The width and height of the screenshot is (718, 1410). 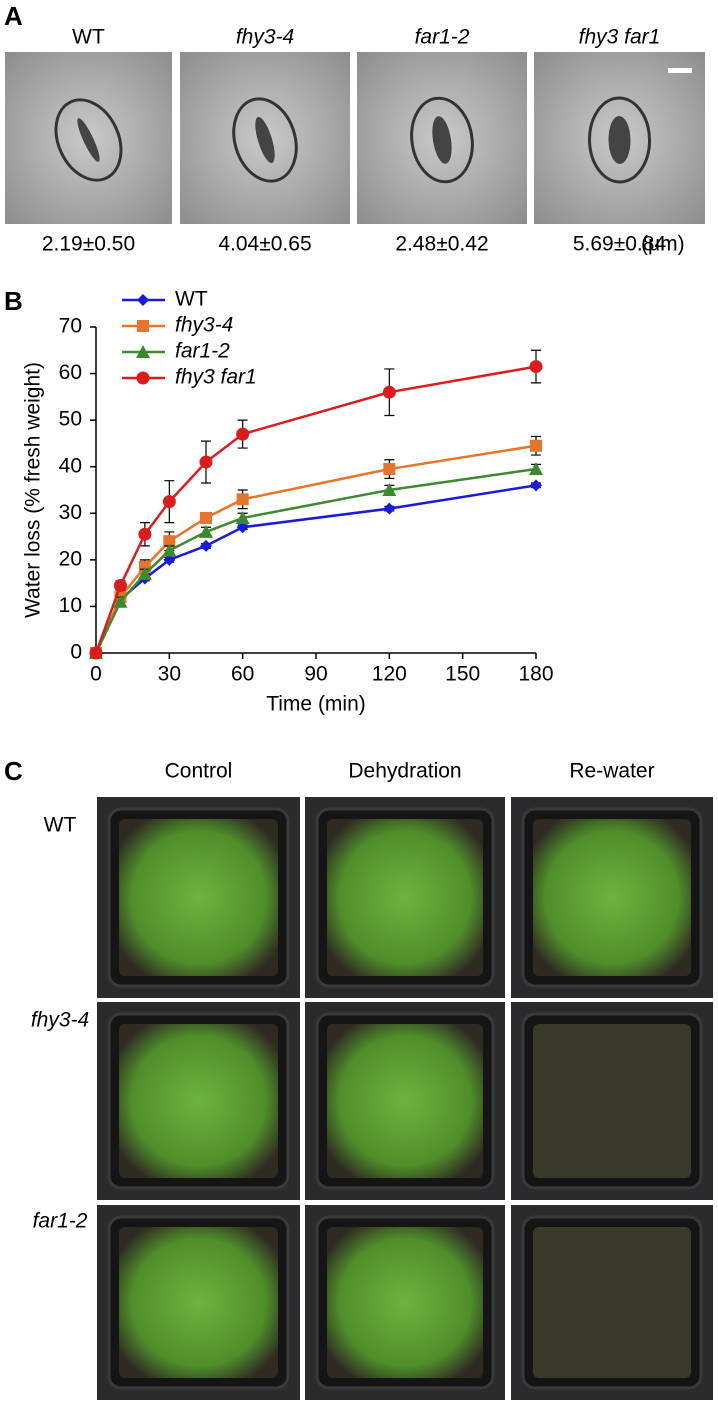 What do you see at coordinates (663, 244) in the screenshot?
I see `unit-label: (μm)` at bounding box center [663, 244].